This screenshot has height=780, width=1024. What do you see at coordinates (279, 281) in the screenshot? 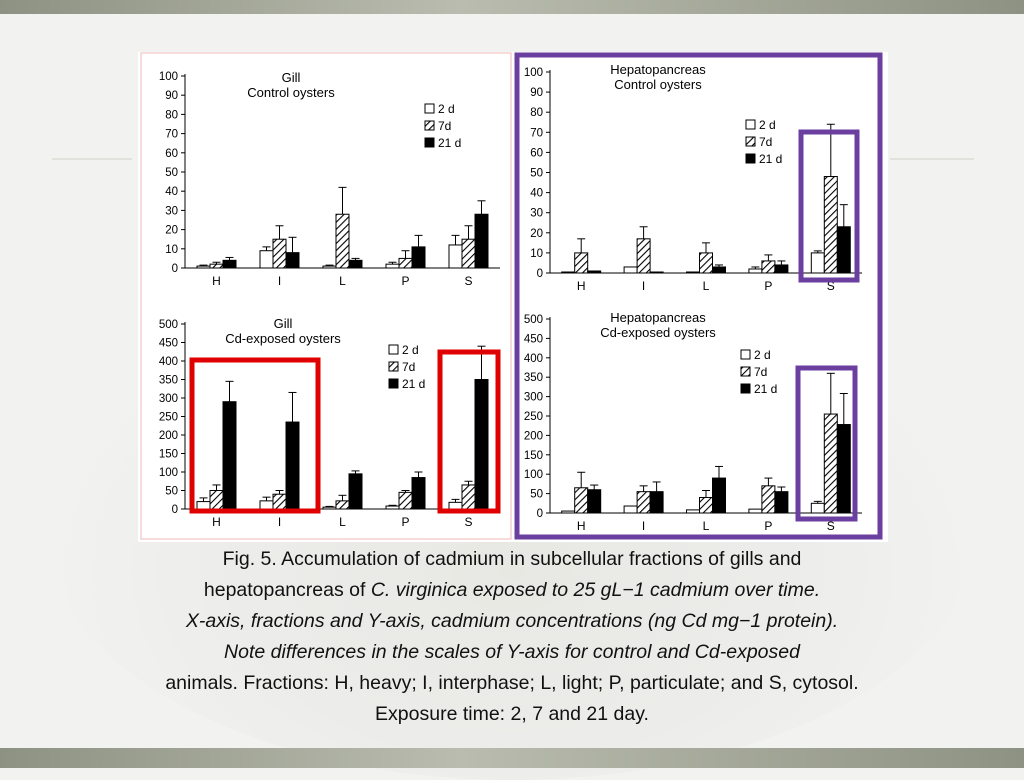
I see `x-tick-label: I` at bounding box center [279, 281].